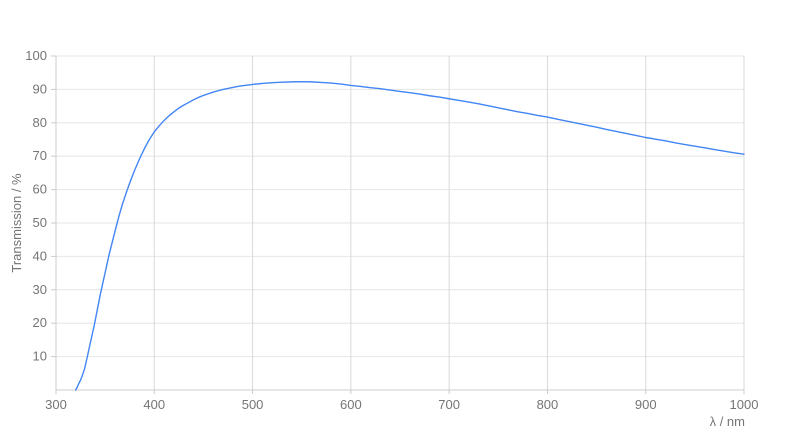  I want to click on x-tick-label-700: 700, so click(449, 404).